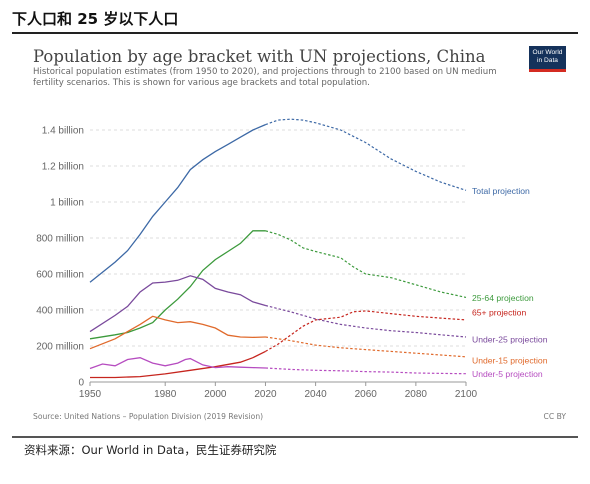 The image size is (590, 484). I want to click on series-line-age65, so click(178, 364).